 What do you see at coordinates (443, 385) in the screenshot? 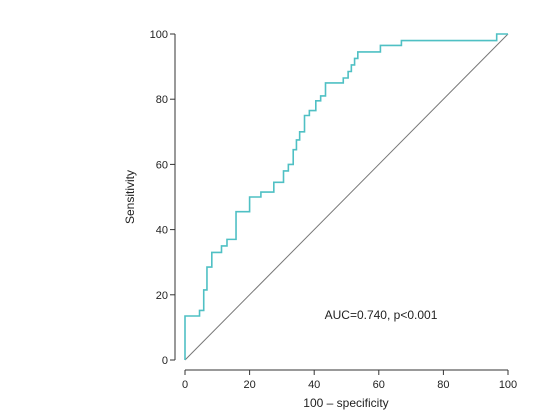
I see `x-tick-label-80: 80` at bounding box center [443, 385].